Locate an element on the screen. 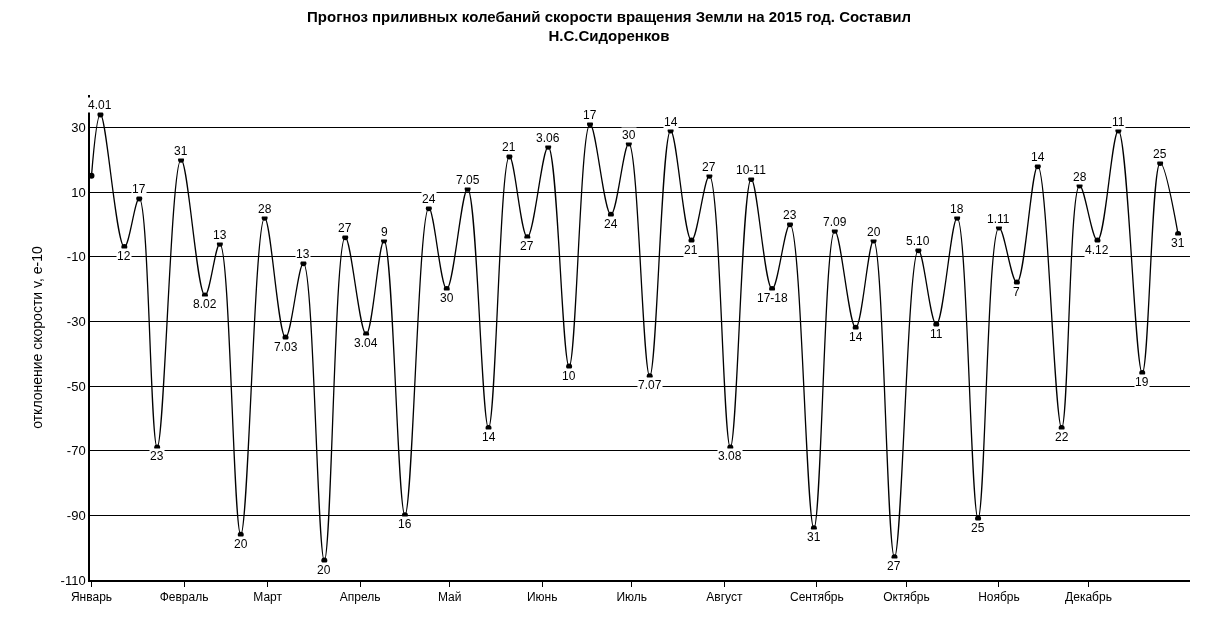 The width and height of the screenshot is (1218, 625). annotation: 9 is located at coordinates (384, 232).